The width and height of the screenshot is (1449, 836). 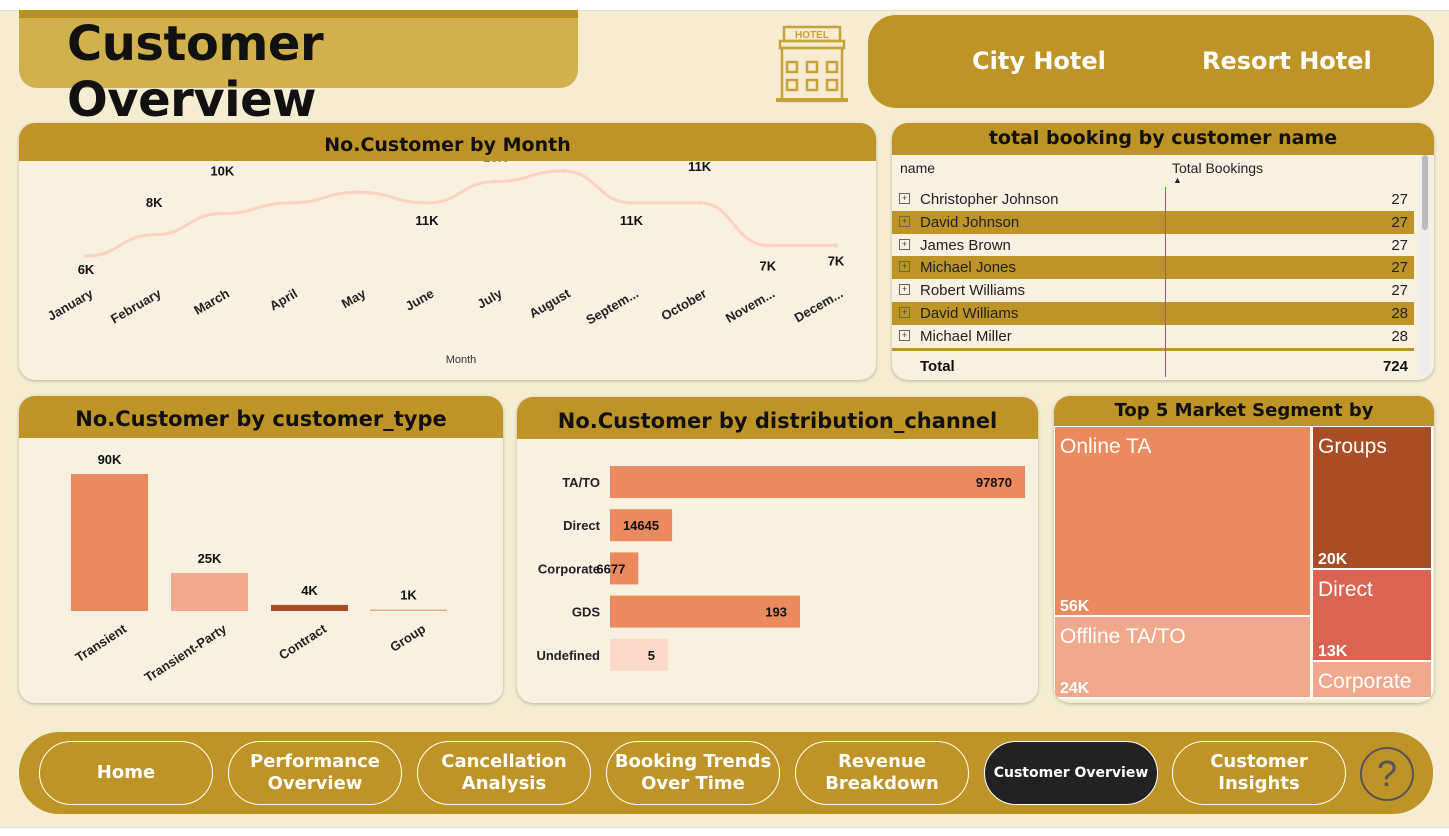 I want to click on customer-type-data-label: 1K, so click(x=408, y=594).